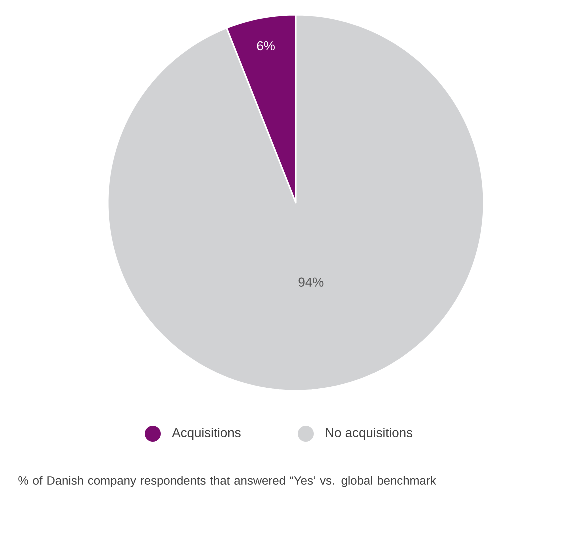 The width and height of the screenshot is (581, 537). What do you see at coordinates (206, 434) in the screenshot?
I see `legend-label: Acquisitions` at bounding box center [206, 434].